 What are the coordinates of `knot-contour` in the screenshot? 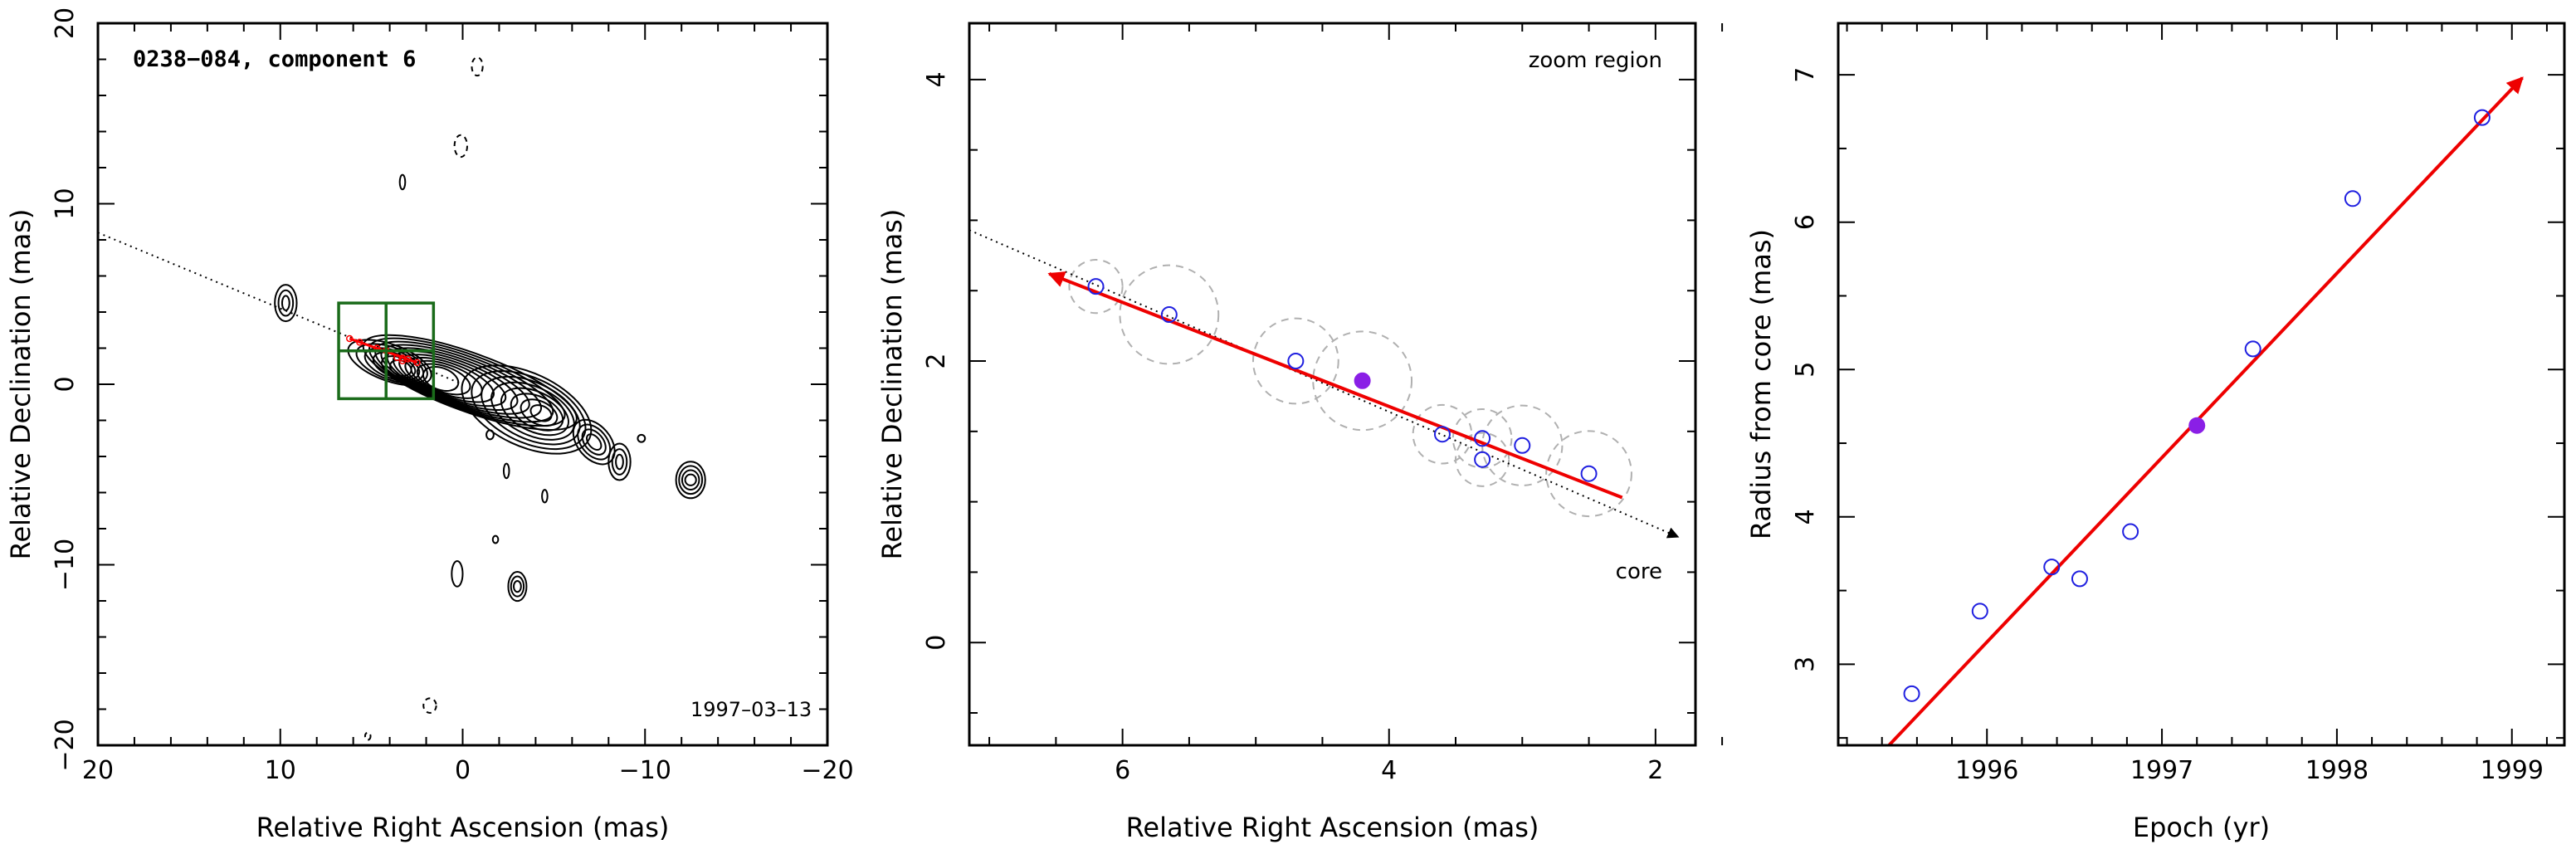 It's located at (595, 442).